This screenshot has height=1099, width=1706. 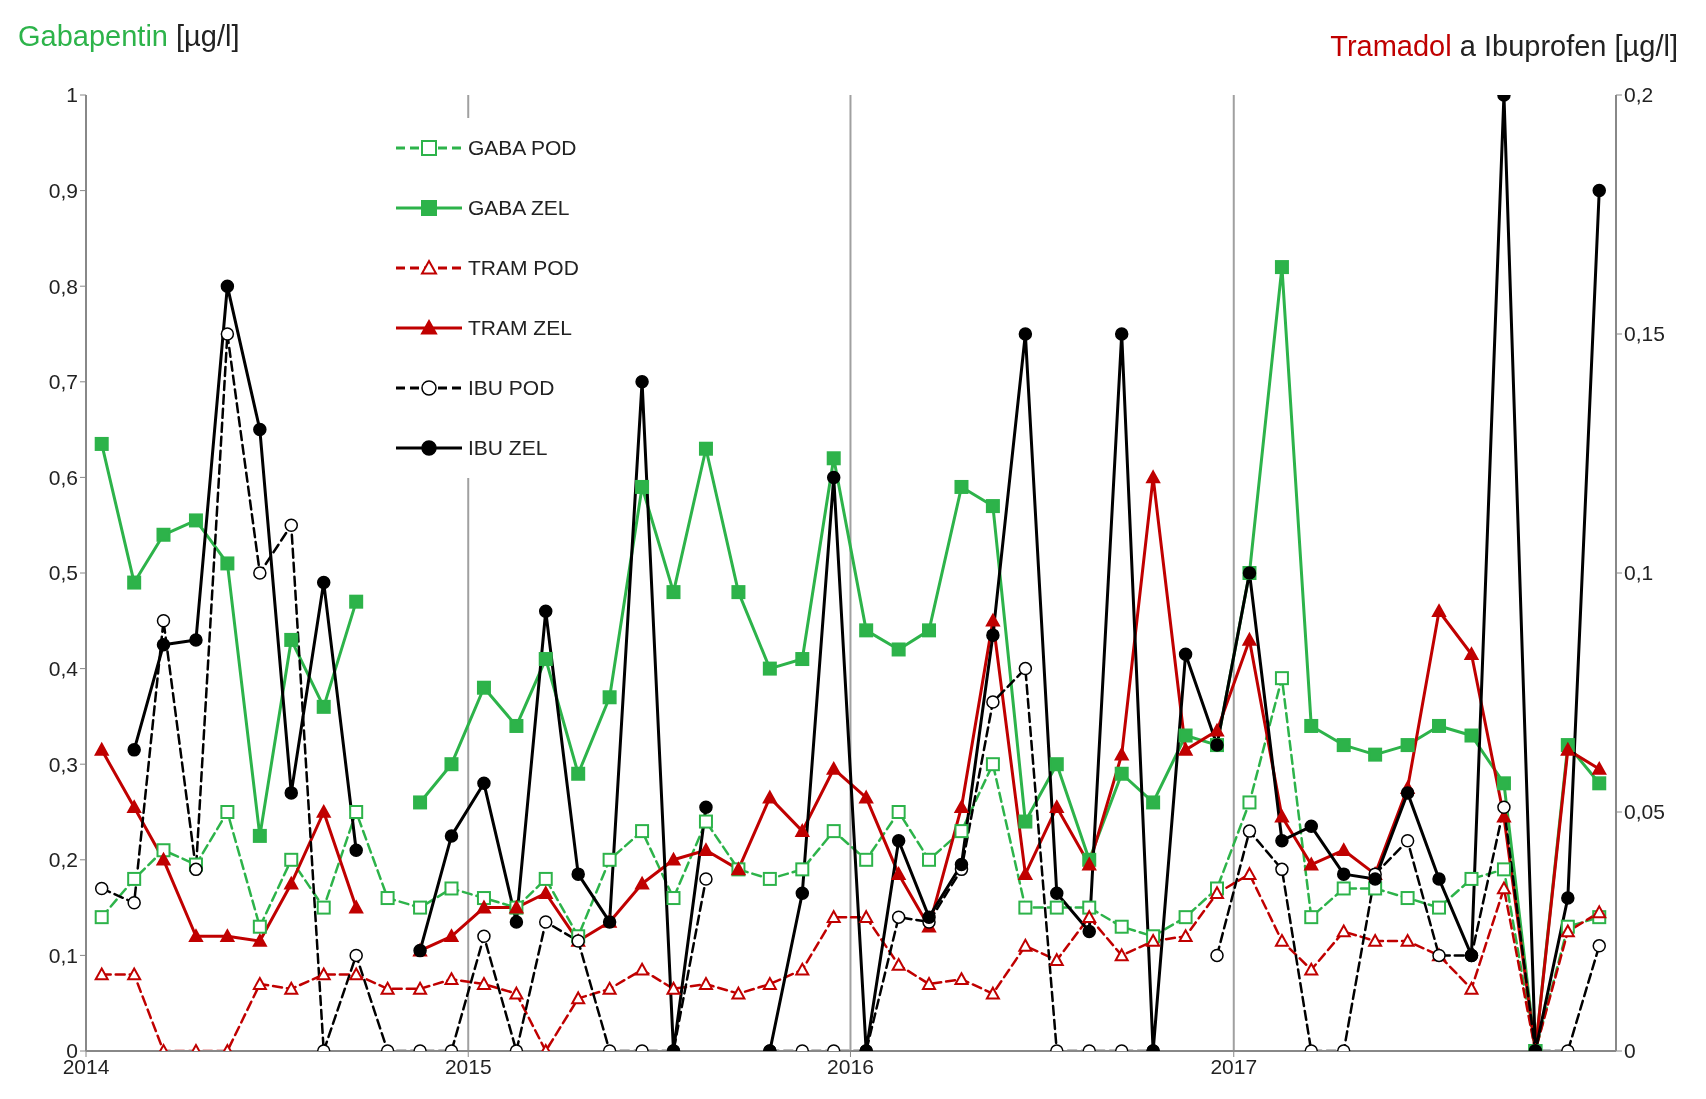 What do you see at coordinates (1504, 46) in the screenshot?
I see `y2-axis-title: Tramadol a Ibuprofen [µg/l]` at bounding box center [1504, 46].